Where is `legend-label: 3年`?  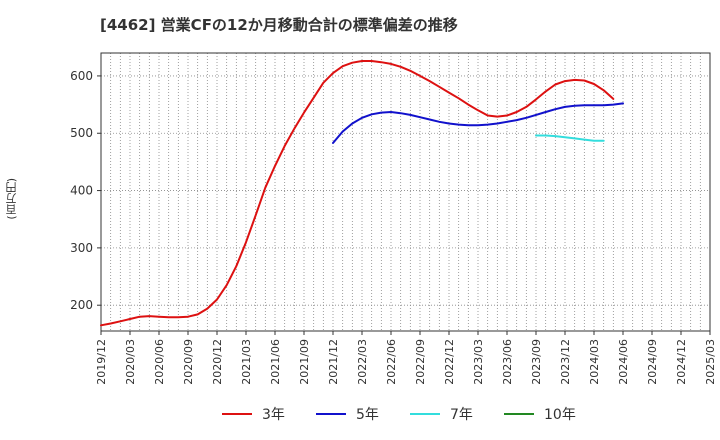
legend-label: 3年 is located at coordinates (273, 415).